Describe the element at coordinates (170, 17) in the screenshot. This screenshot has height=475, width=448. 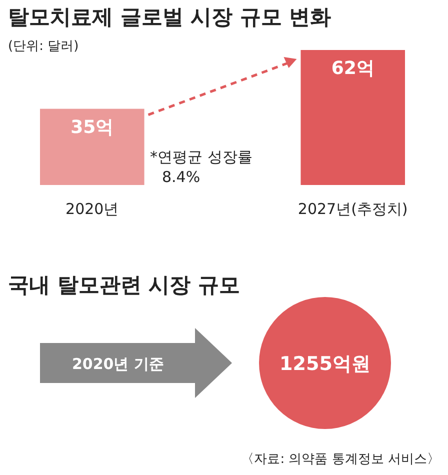
I see `chart-title: 탈모치료제 글로벌 시장 규모 변화` at that location.